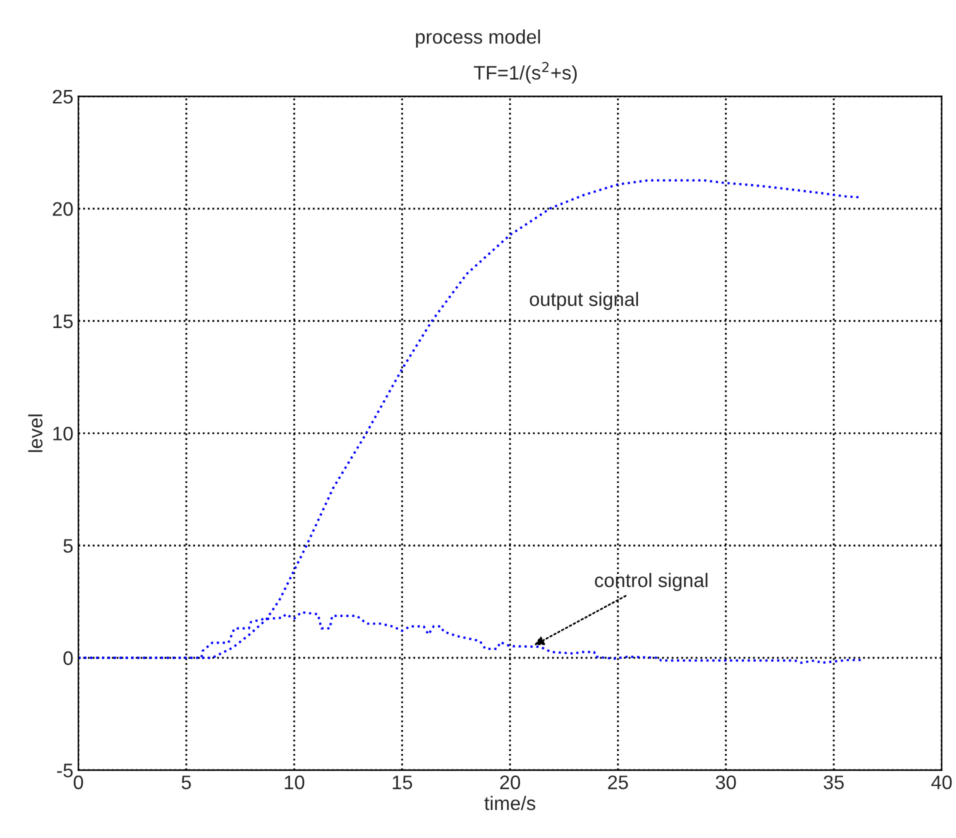 This screenshot has width=956, height=838. Describe the element at coordinates (510, 782) in the screenshot. I see `x-tick-label: 20` at that location.